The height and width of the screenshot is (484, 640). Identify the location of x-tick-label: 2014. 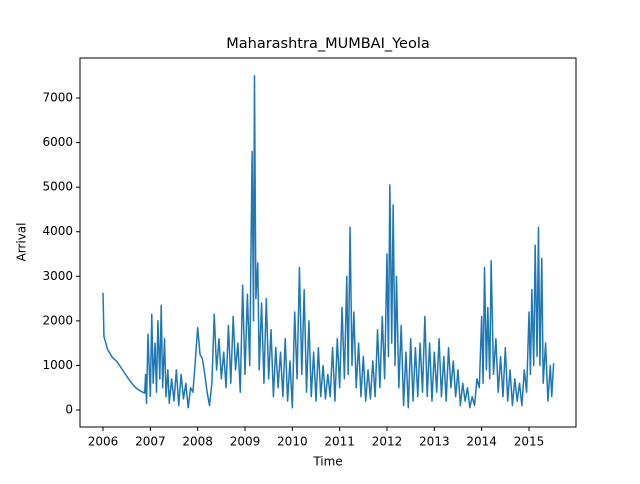
(481, 442).